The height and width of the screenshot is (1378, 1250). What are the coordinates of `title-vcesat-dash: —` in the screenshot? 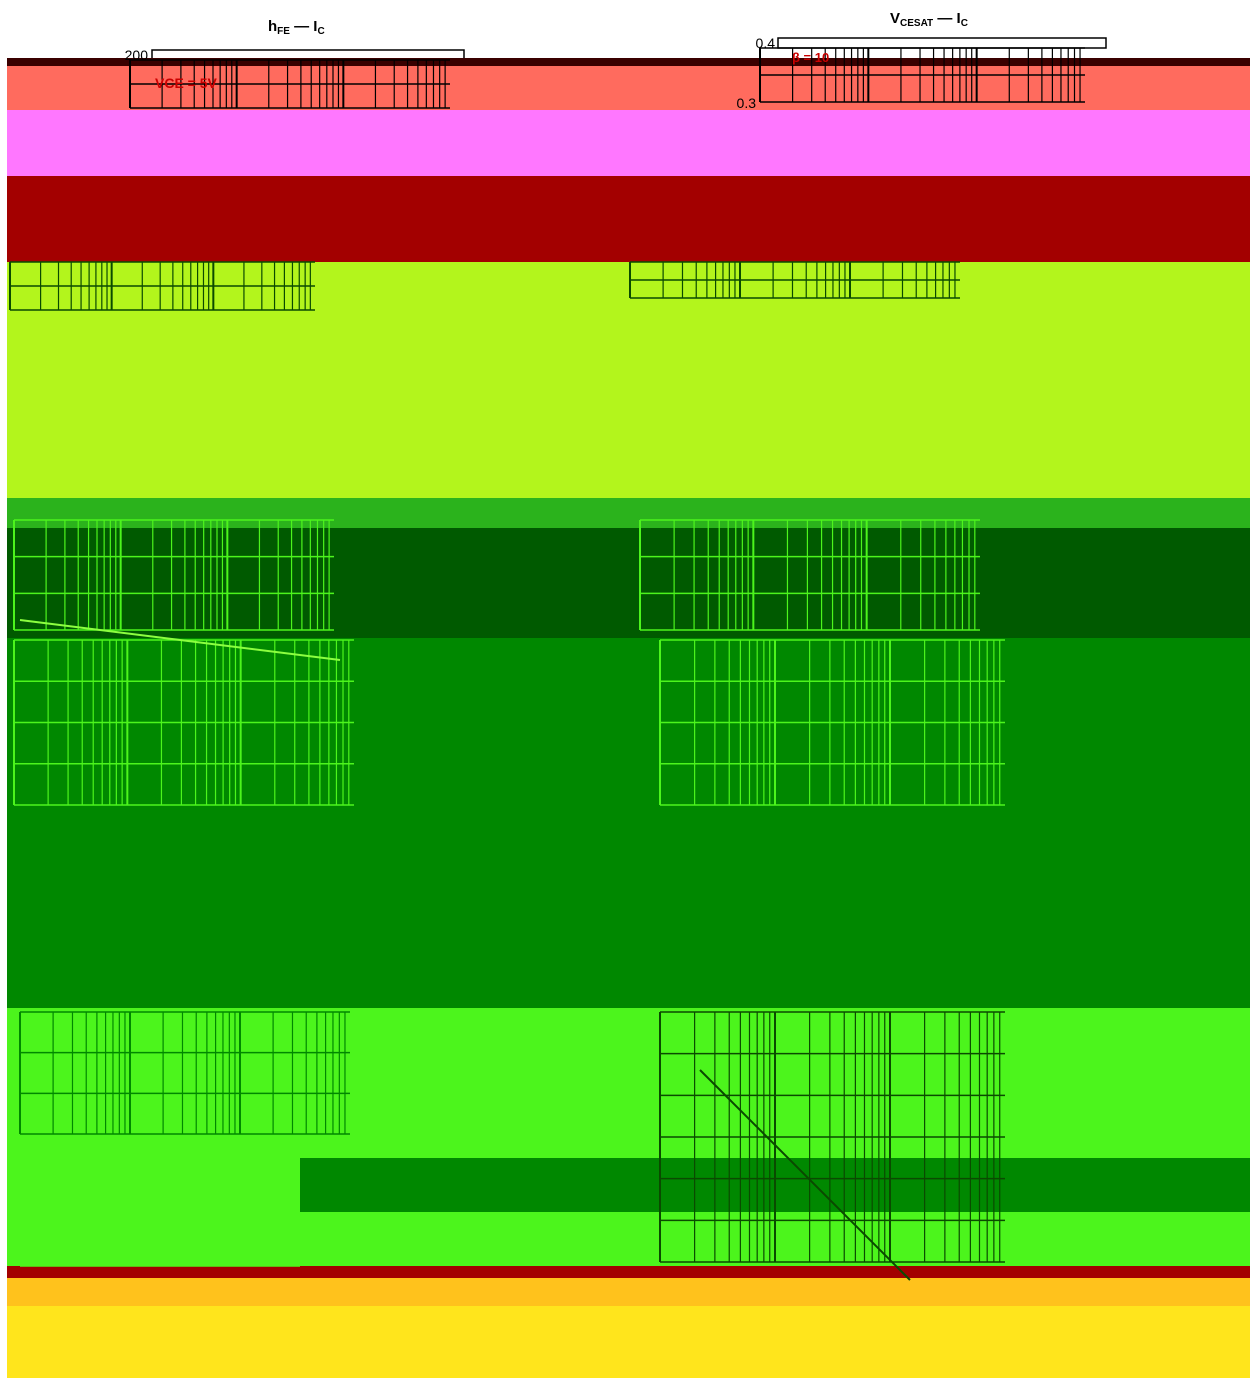 It's located at (945, 18).